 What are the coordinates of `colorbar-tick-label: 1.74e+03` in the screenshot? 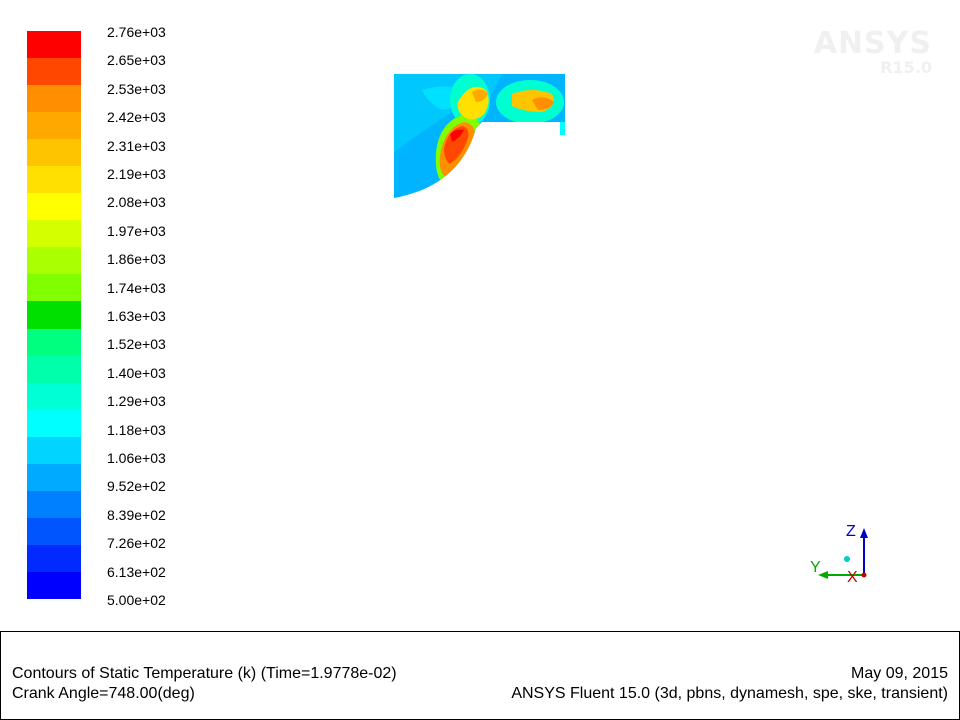 It's located at (136, 287).